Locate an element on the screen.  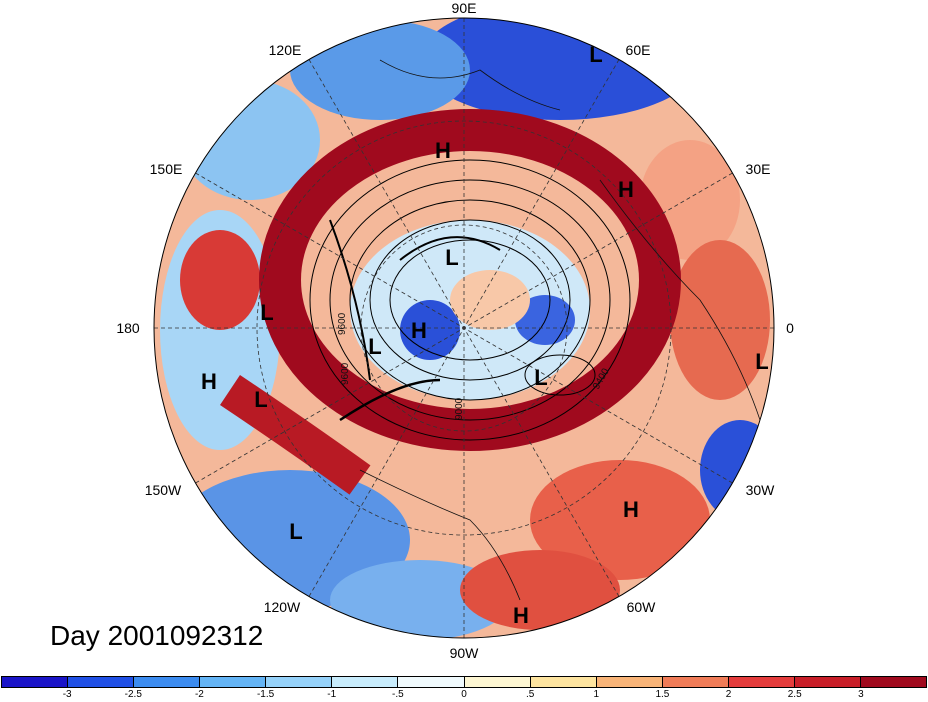
colorbar-tick-label: -2 is located at coordinates (199, 694).